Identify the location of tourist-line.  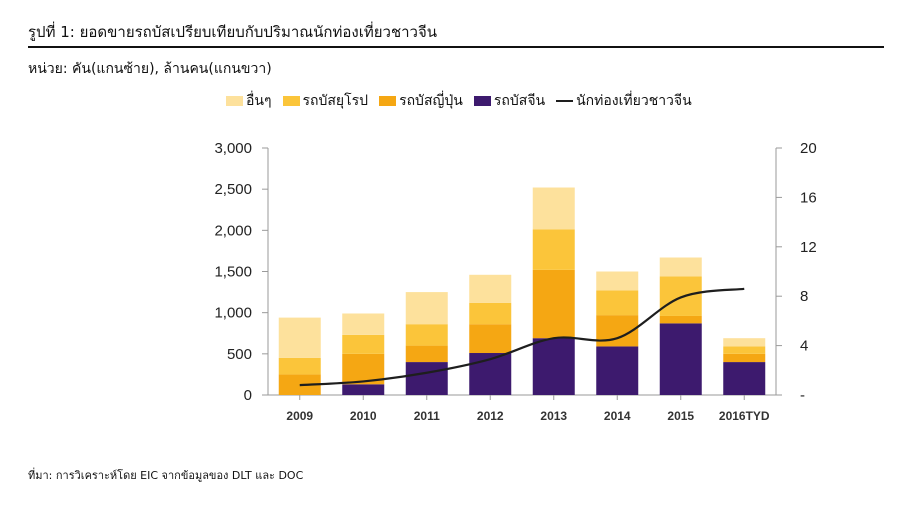
(522, 337).